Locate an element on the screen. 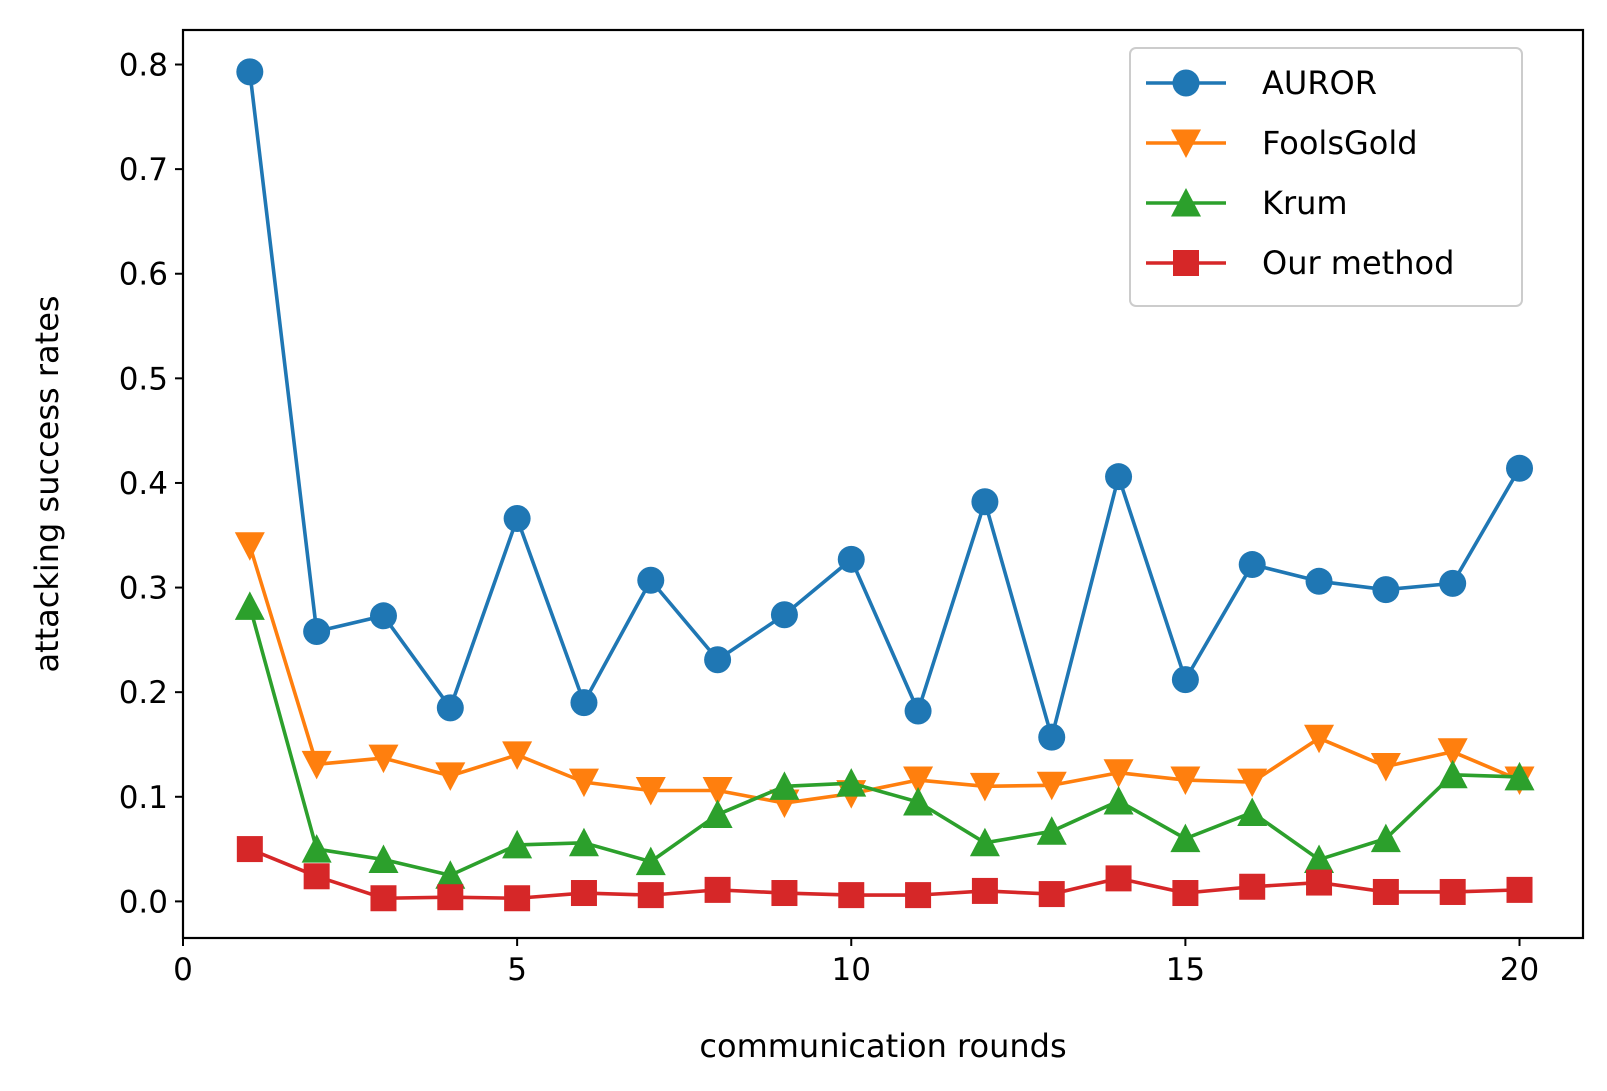  series-our-method is located at coordinates (884, 874).